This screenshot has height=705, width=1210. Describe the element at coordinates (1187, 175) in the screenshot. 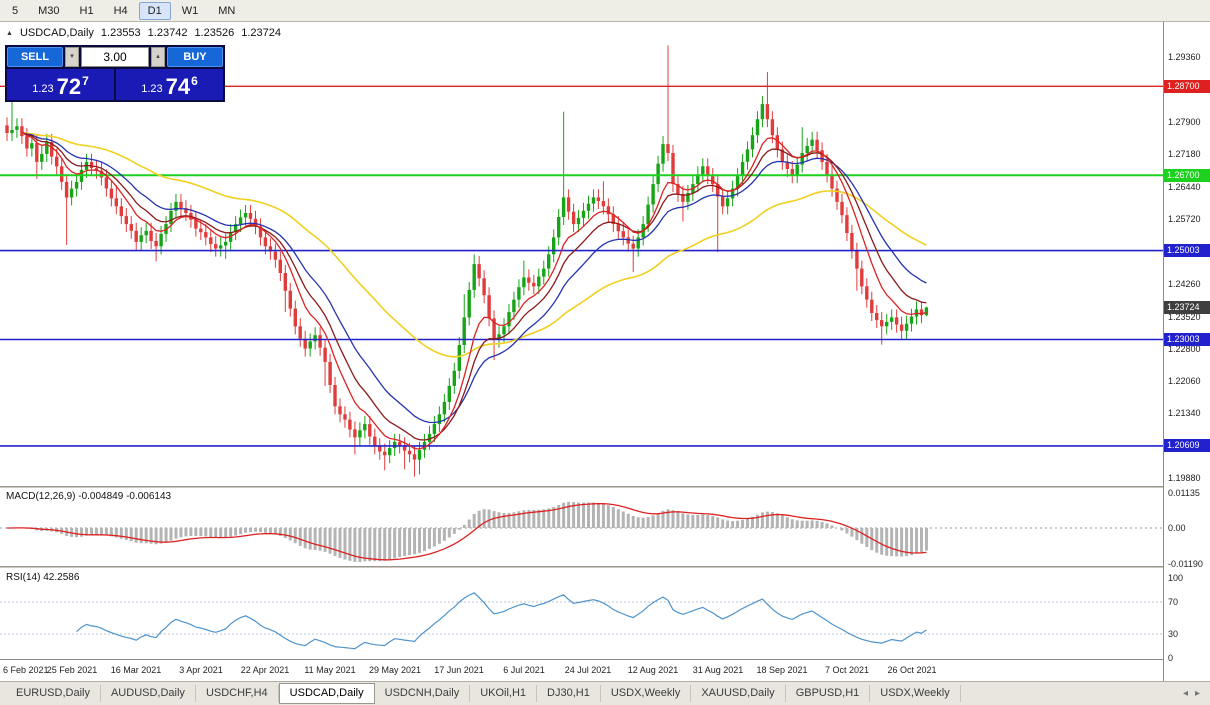

I see `price-level-badge: 1.26700` at that location.